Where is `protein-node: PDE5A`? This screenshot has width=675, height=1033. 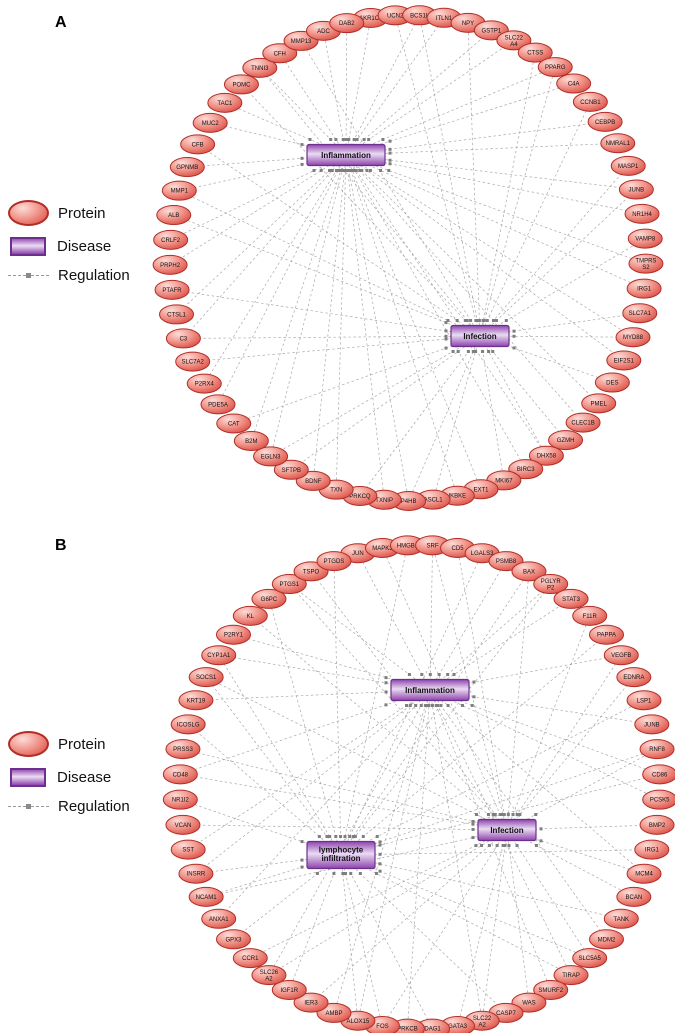
protein-node: PDE5A is located at coordinates (218, 404).